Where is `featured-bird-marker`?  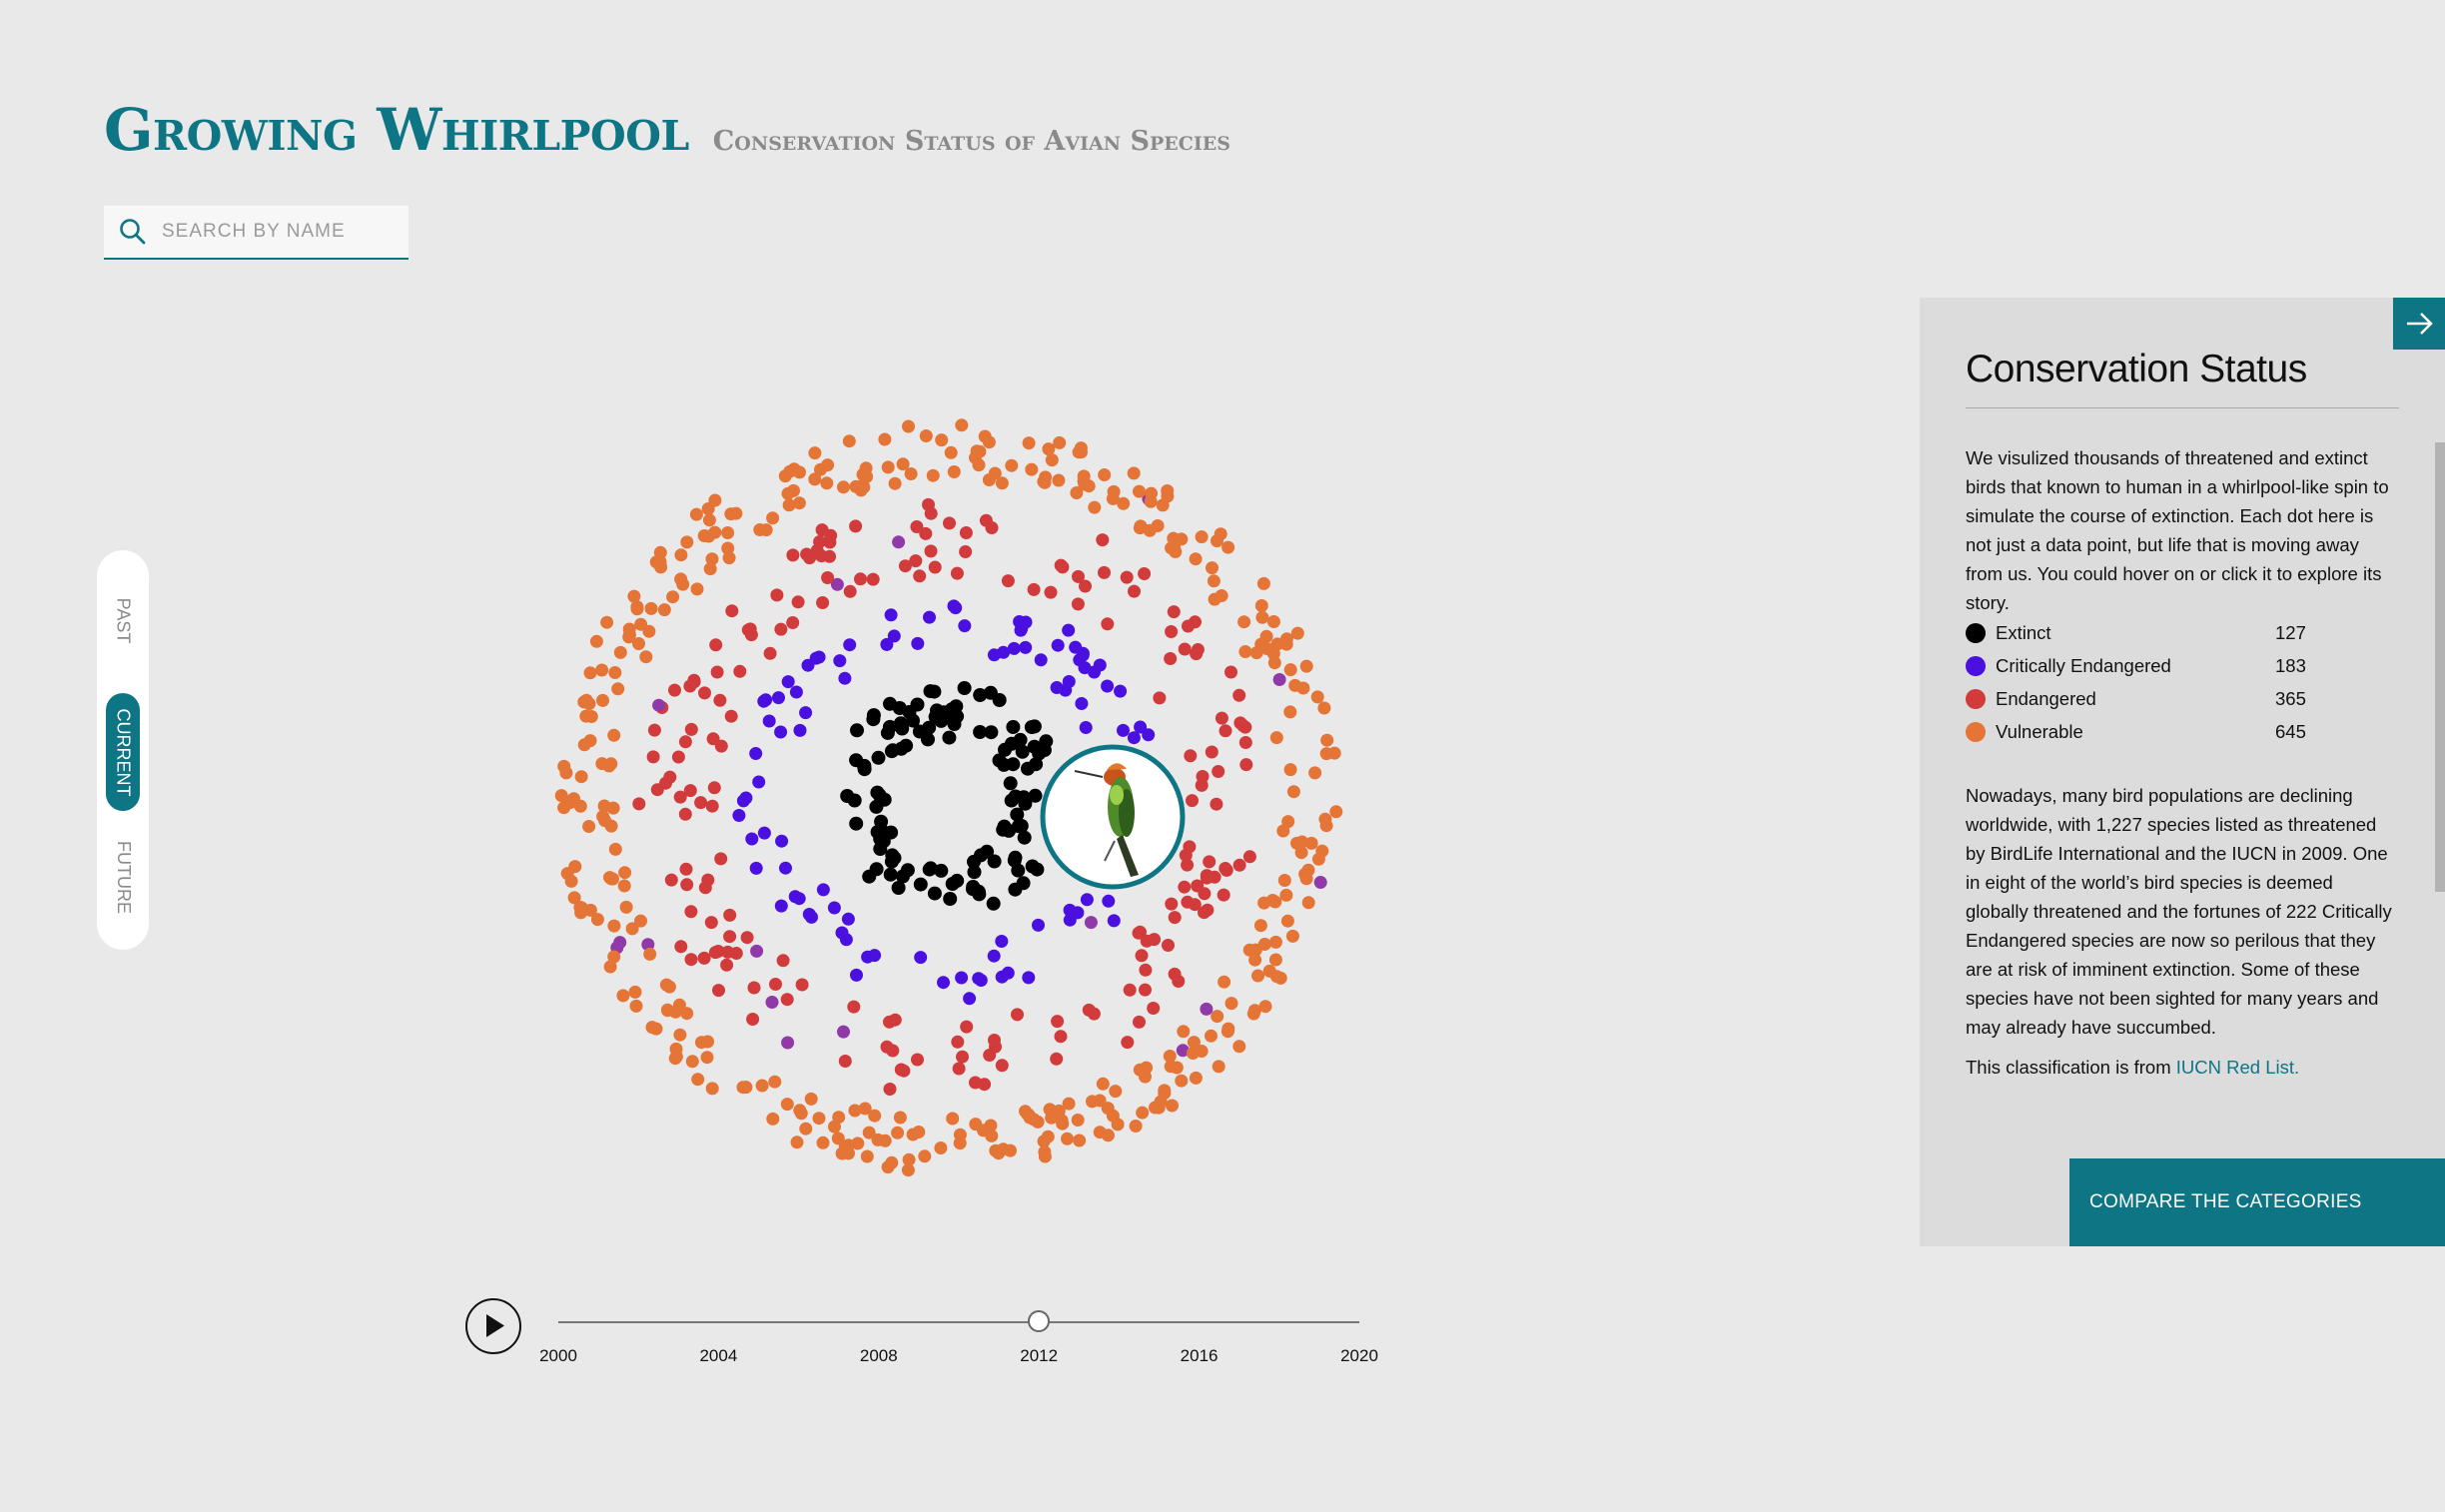
featured-bird-marker is located at coordinates (1113, 817).